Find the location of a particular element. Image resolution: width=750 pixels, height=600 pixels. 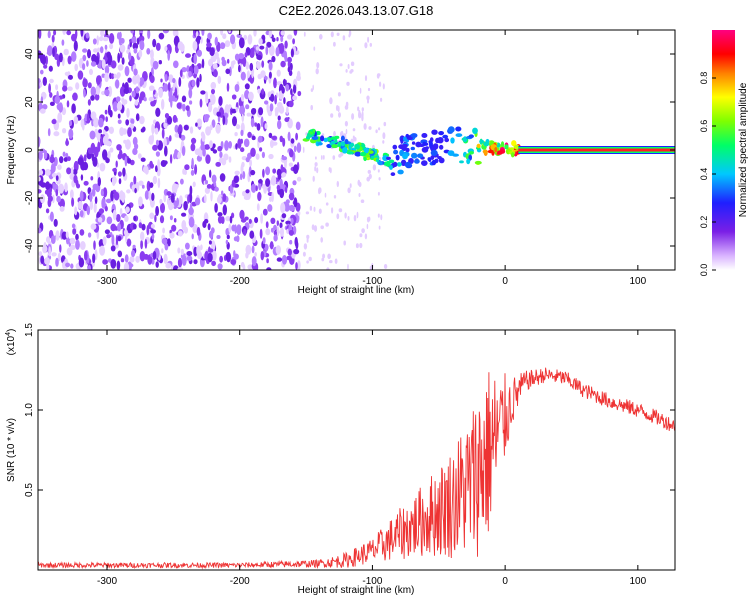

spectrogram-ridge is located at coordinates (488, 151).